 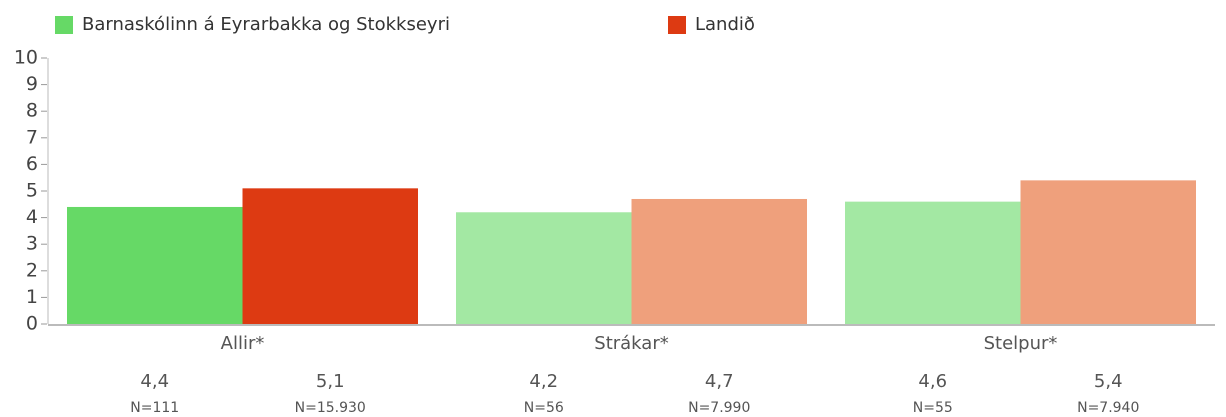 I want to click on y-tick-label: 6, so click(x=32, y=164).